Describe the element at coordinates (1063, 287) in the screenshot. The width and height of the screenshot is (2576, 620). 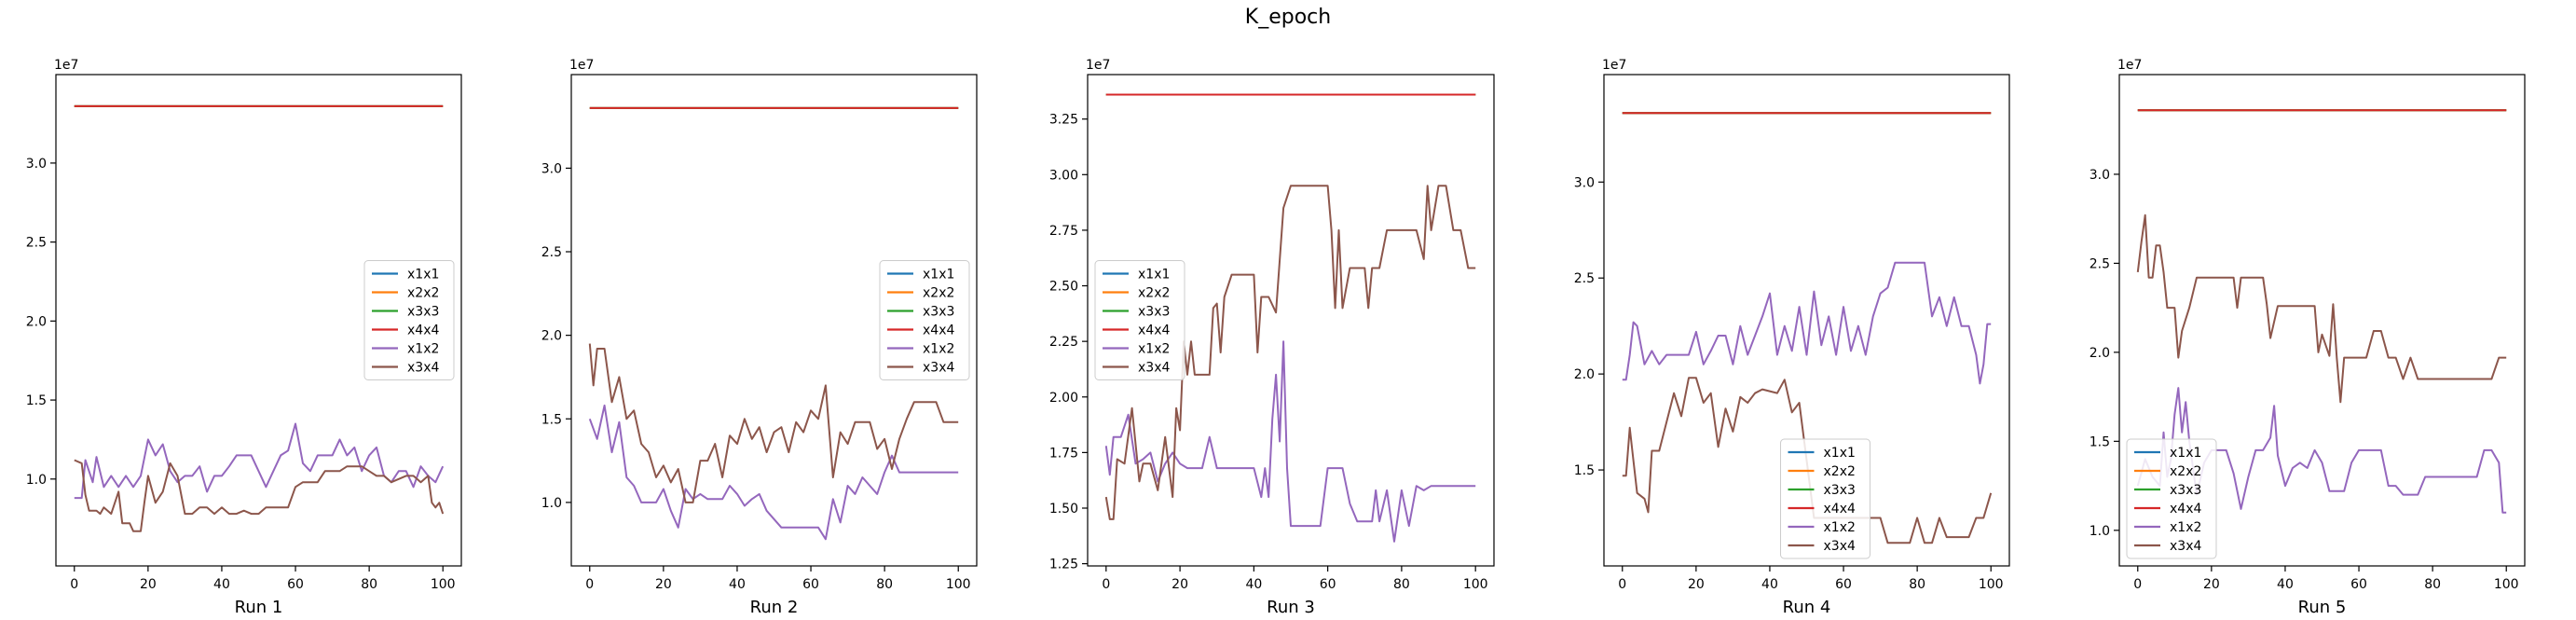
I see `y-tick-label: 2.50` at that location.